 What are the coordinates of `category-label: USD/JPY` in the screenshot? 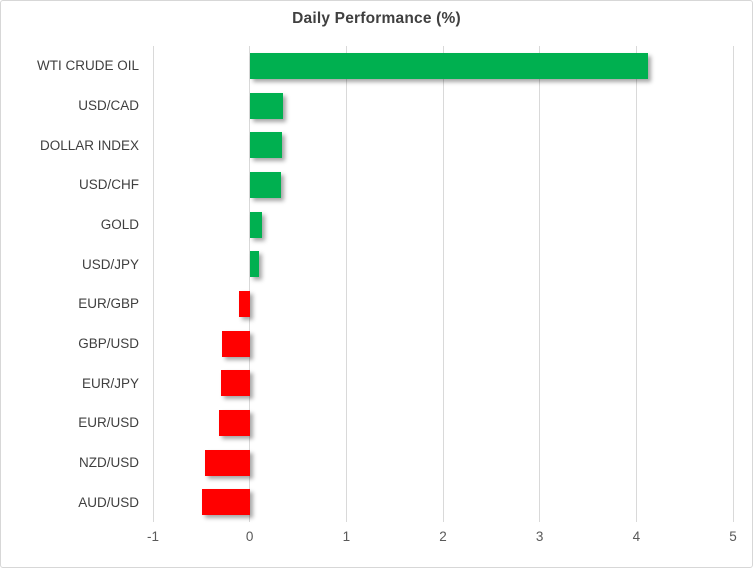 It's located at (110, 264).